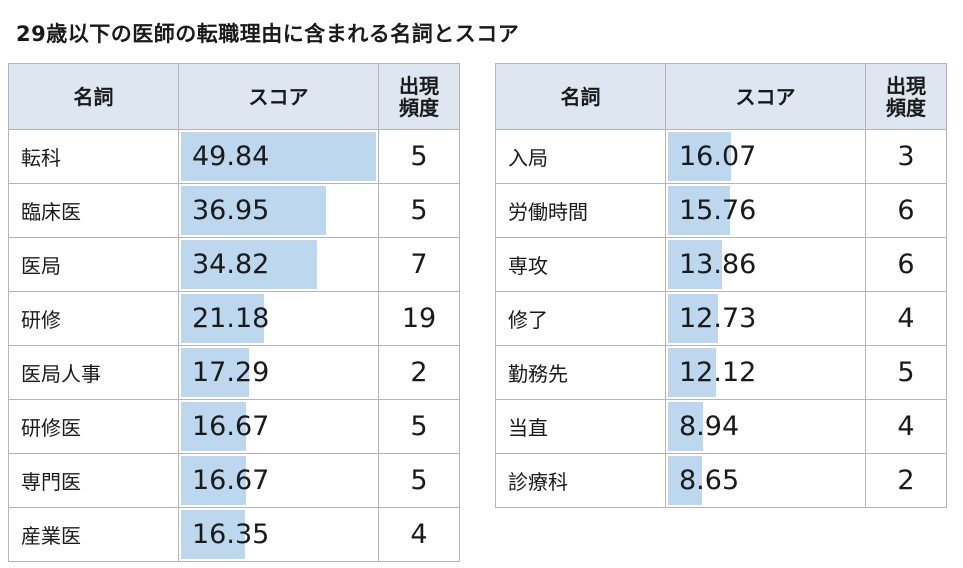  What do you see at coordinates (278, 372) in the screenshot?
I see `score-cell: 17.29` at bounding box center [278, 372].